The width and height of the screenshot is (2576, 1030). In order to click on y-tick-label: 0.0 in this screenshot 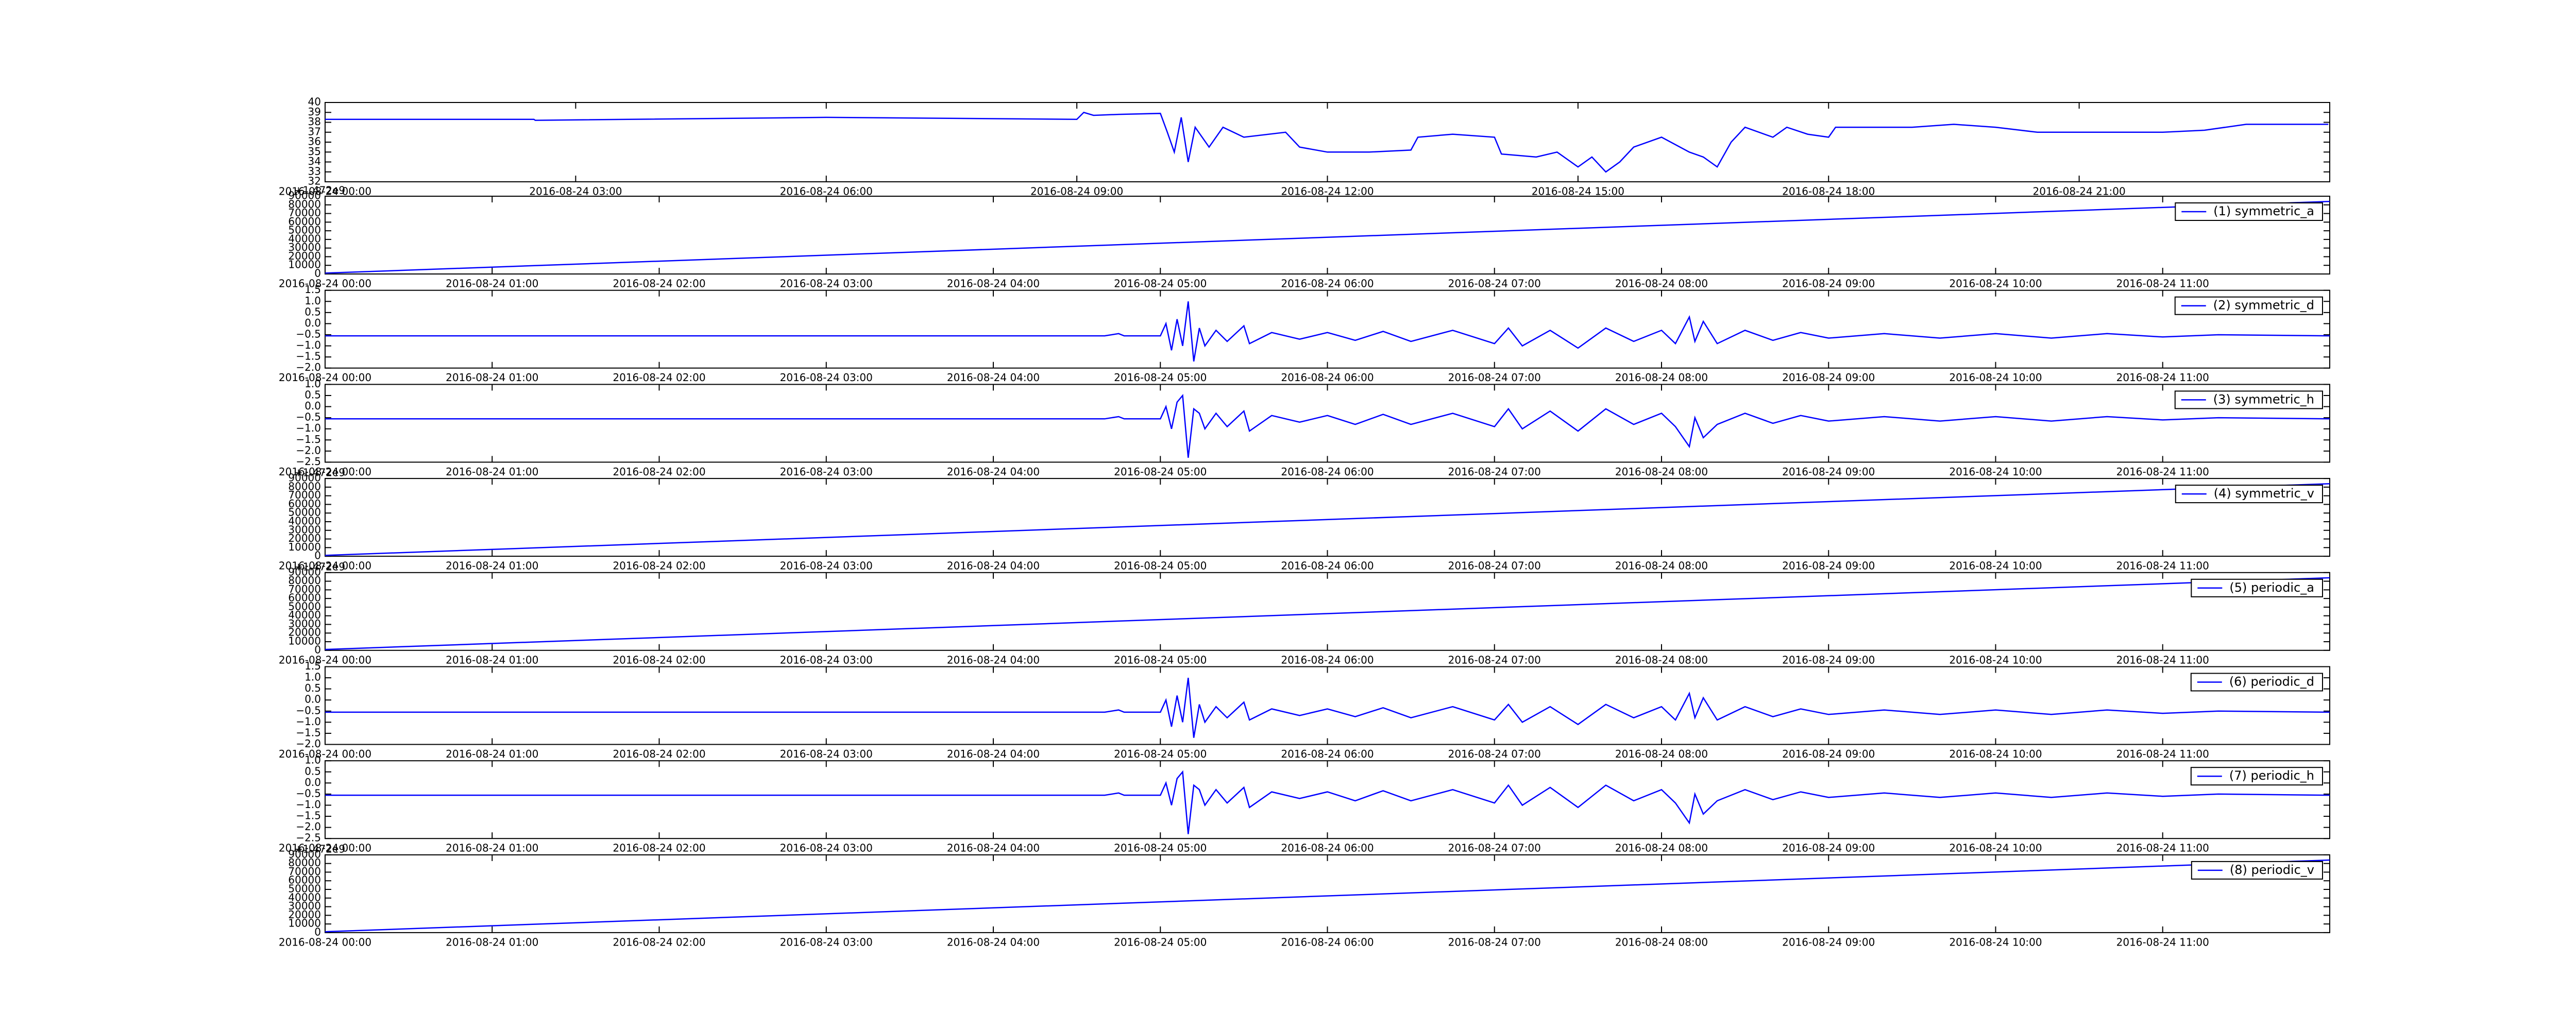, I will do `click(312, 700)`.